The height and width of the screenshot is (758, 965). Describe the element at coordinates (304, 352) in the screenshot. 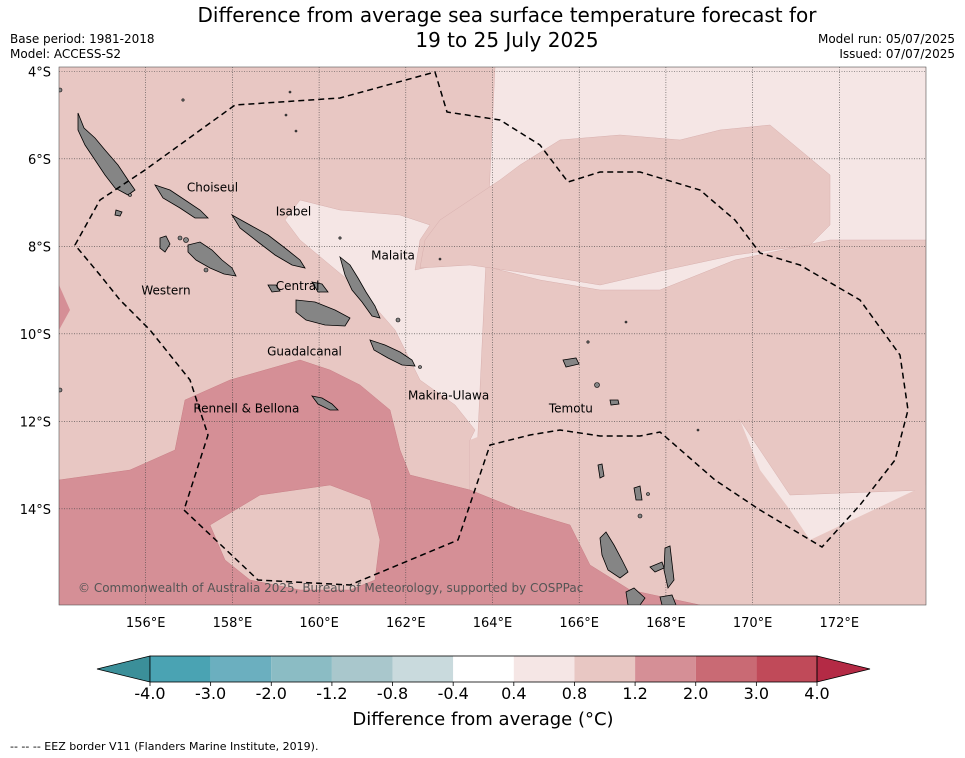

I see `province-label: Guadalcanal` at that location.